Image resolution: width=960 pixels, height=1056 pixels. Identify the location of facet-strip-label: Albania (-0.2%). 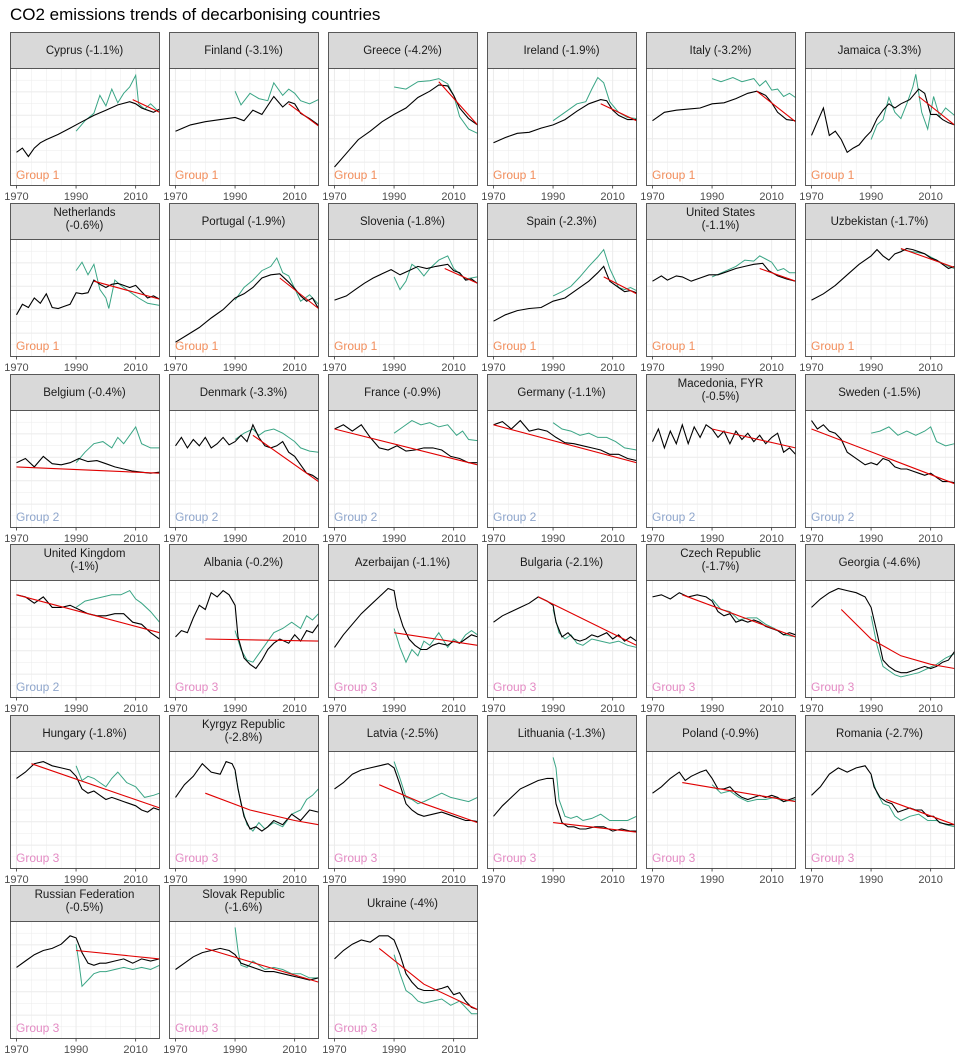
(243, 563).